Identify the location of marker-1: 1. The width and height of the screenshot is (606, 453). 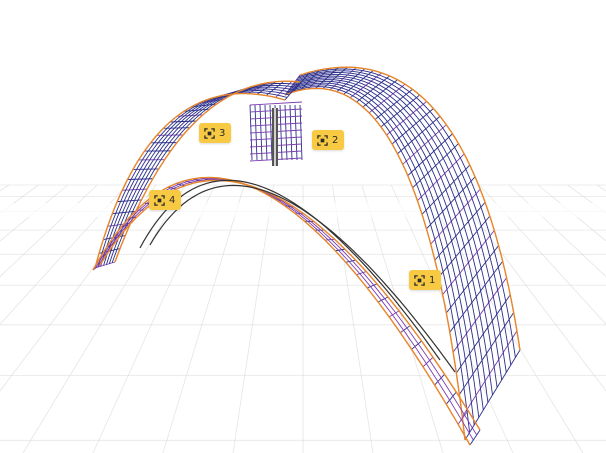
(425, 280).